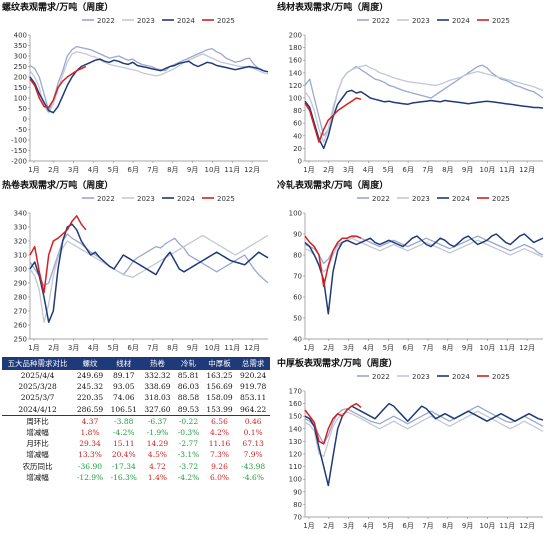 The width and height of the screenshot is (550, 534). Describe the element at coordinates (297, 319) in the screenshot. I see `y-tick-label: 50` at that location.